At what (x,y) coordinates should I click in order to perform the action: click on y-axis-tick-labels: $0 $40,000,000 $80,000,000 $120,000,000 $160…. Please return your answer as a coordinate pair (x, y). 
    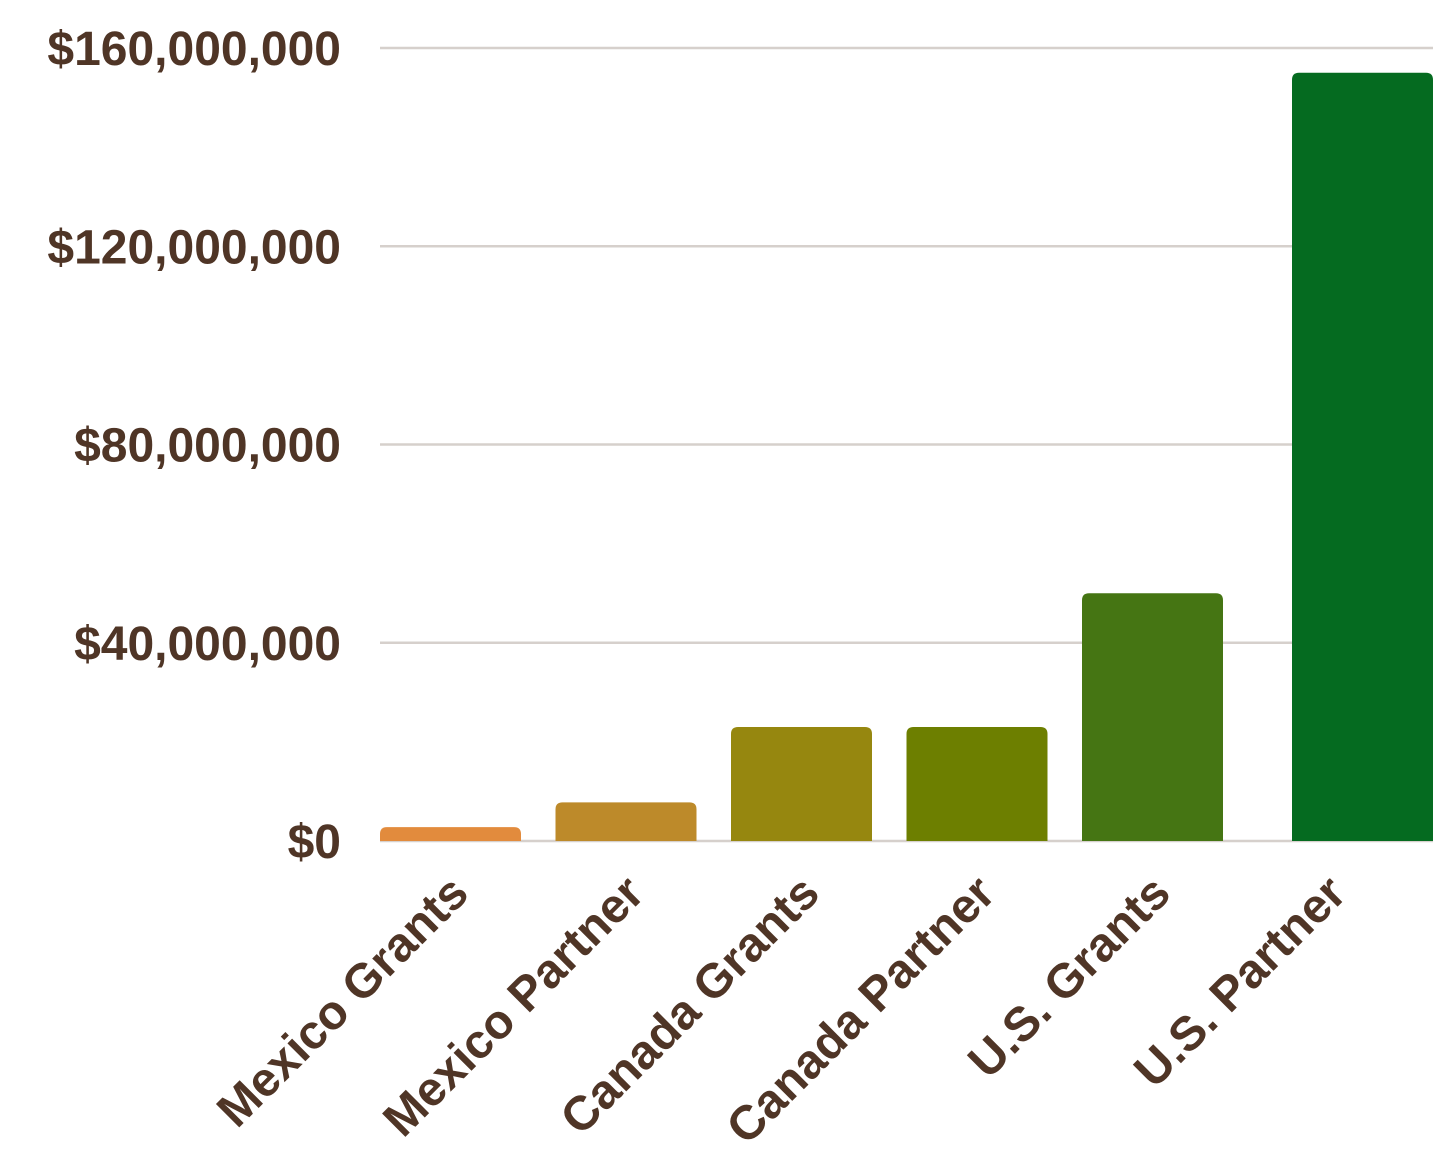
    Looking at the image, I should click on (194, 446).